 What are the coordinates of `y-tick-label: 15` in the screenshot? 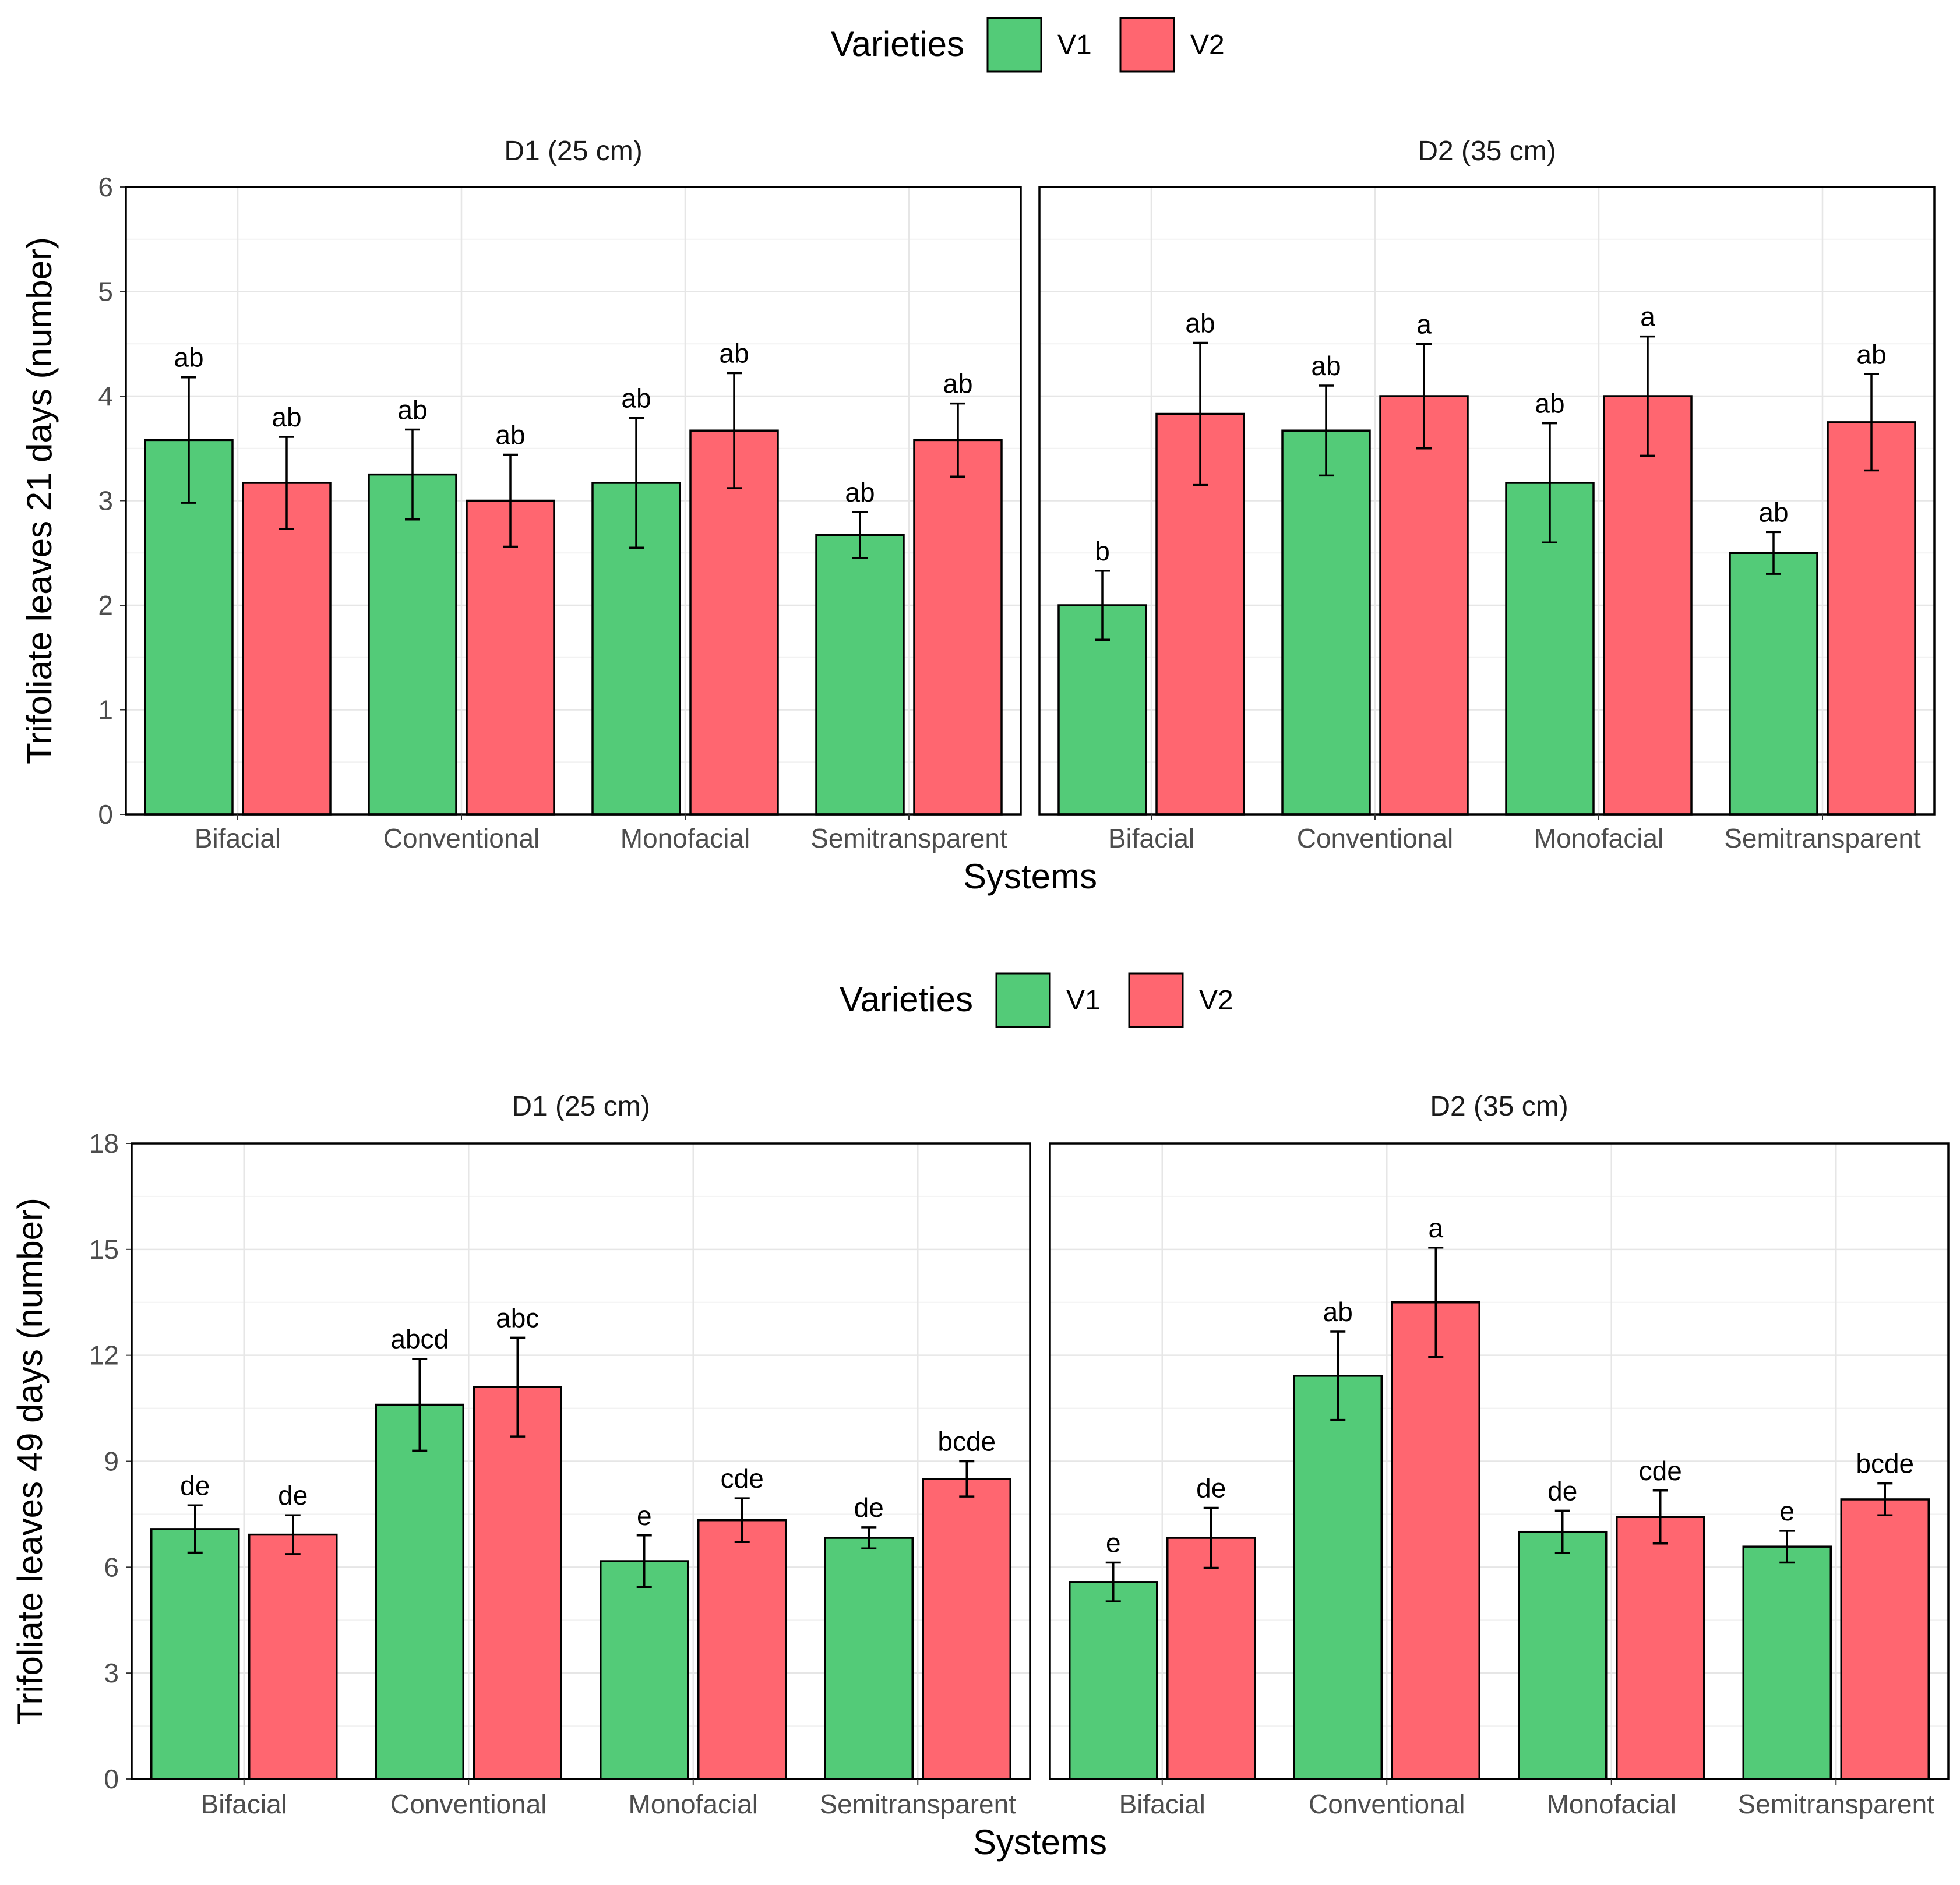 It's located at (104, 1249).